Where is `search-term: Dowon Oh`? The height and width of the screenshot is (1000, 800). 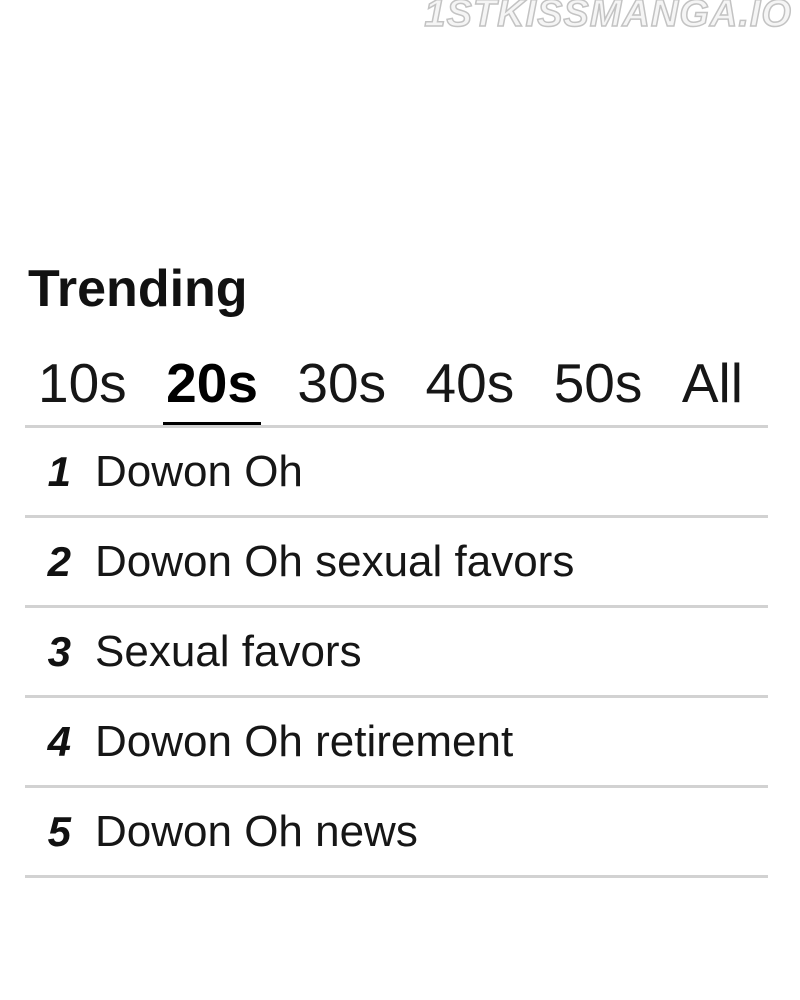
search-term: Dowon Oh is located at coordinates (199, 471).